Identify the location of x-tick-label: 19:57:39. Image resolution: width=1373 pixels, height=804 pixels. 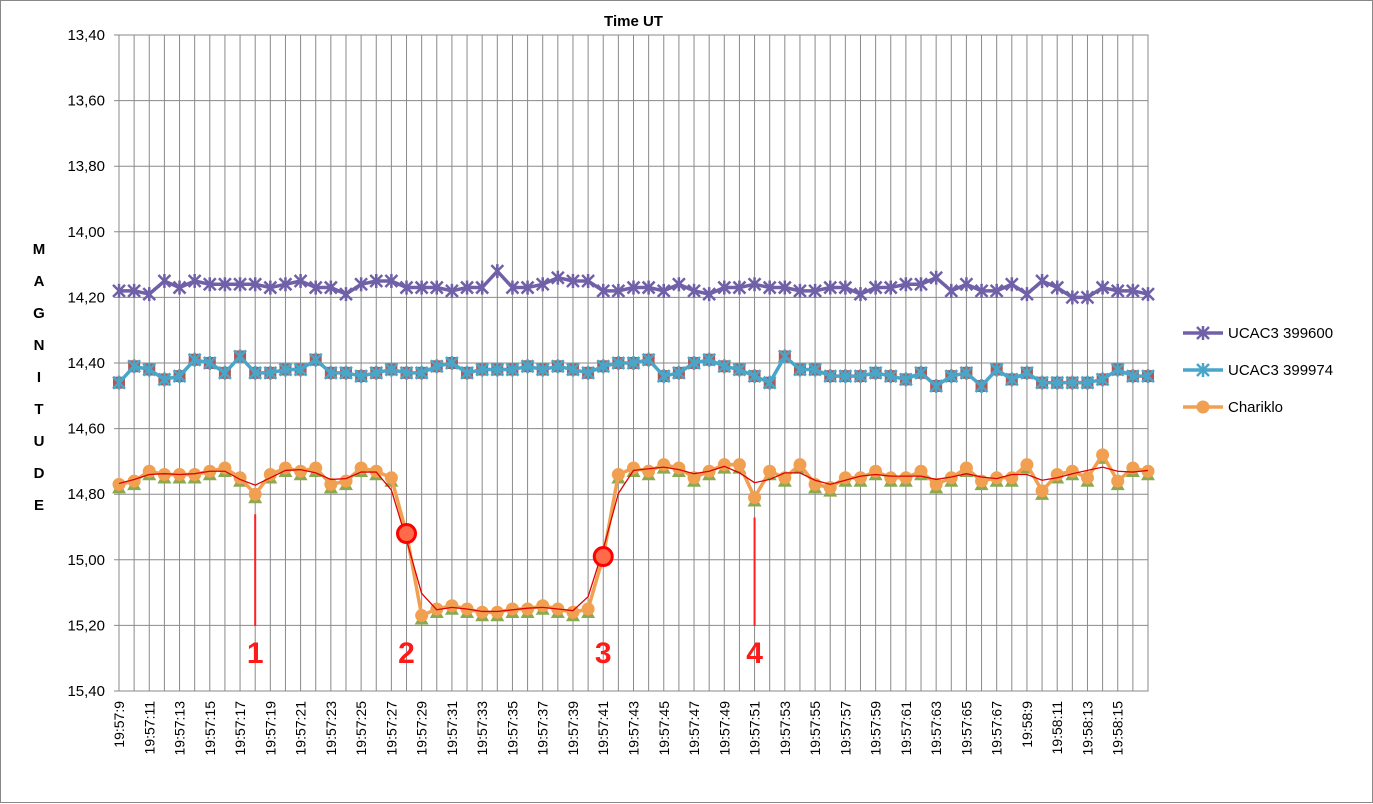
(573, 728).